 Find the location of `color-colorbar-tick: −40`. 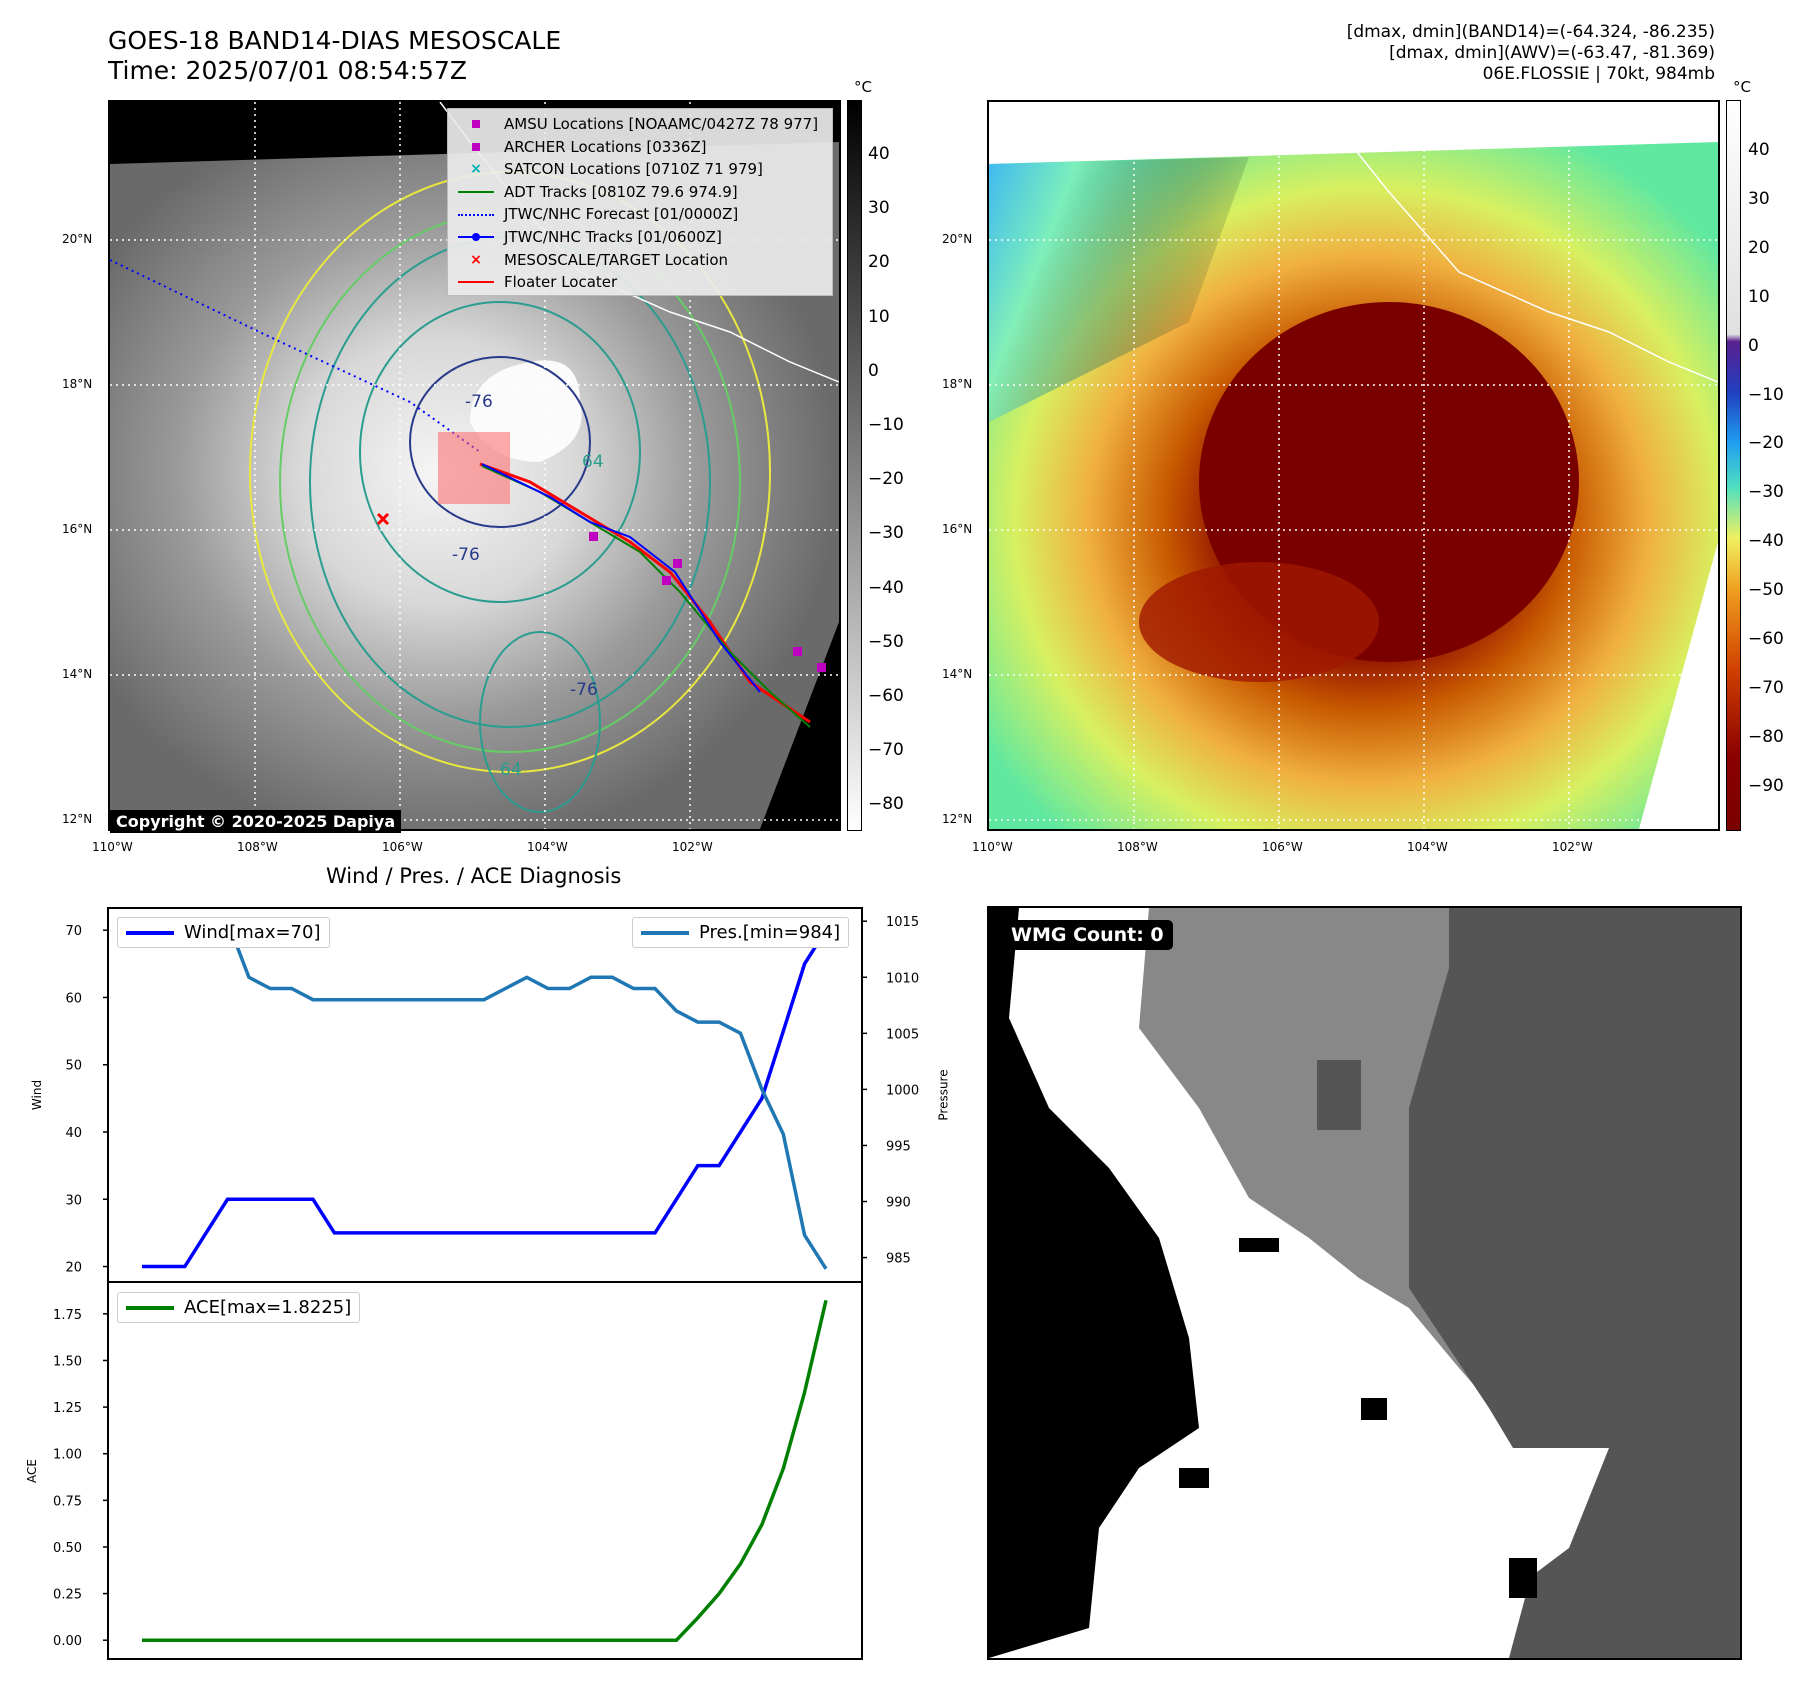

color-colorbar-tick: −40 is located at coordinates (1766, 541).